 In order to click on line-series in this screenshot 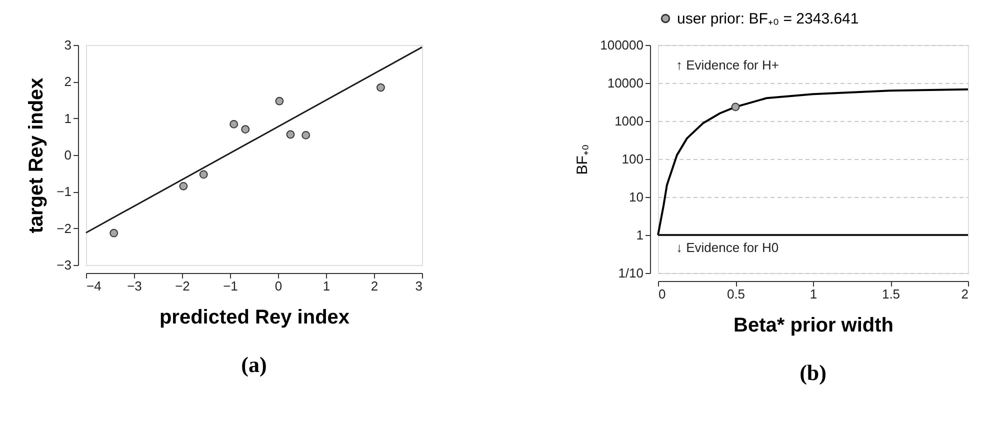, I will do `click(813, 162)`.